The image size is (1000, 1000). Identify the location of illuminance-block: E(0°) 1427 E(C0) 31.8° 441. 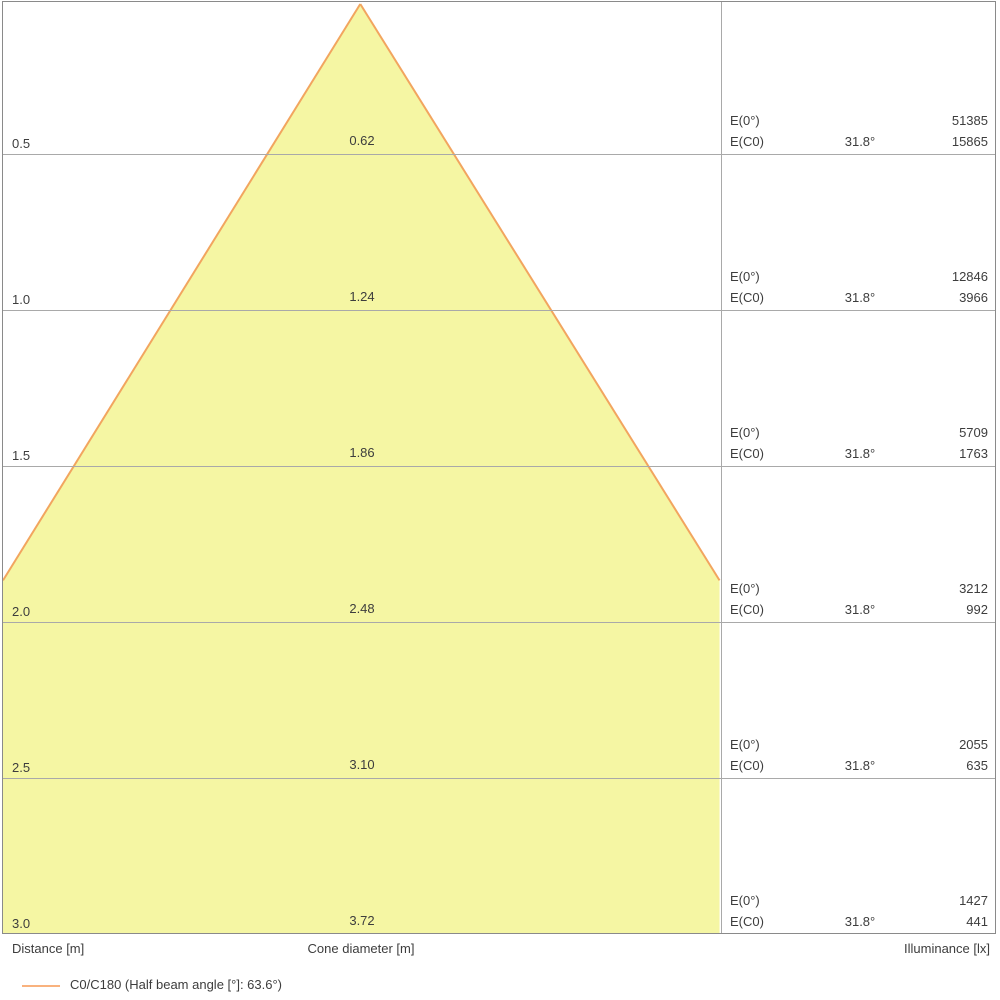
(859, 911).